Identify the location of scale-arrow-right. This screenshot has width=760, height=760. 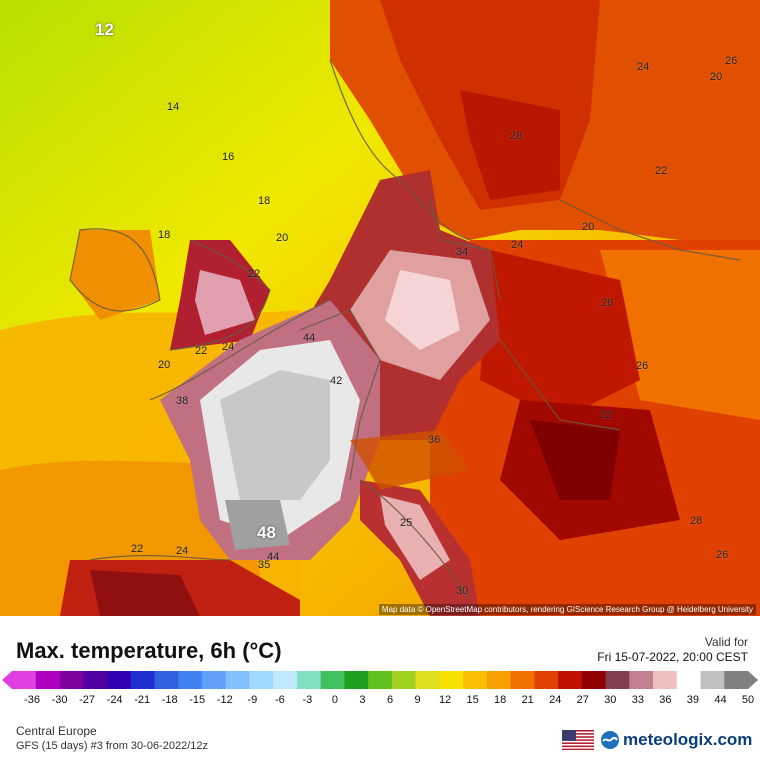
(753, 680).